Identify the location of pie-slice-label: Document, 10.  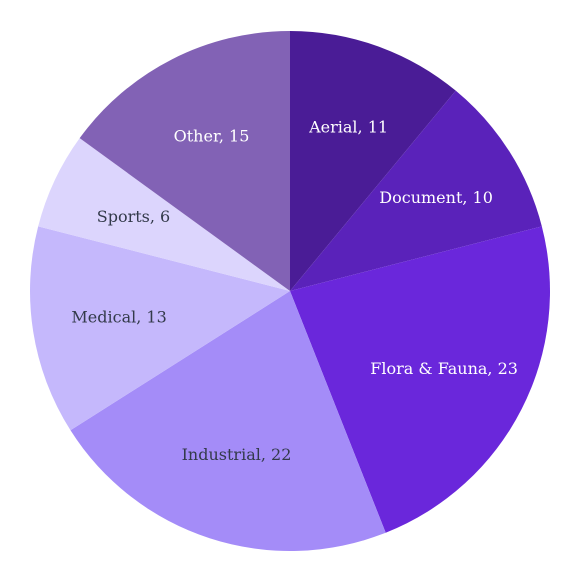
(436, 197).